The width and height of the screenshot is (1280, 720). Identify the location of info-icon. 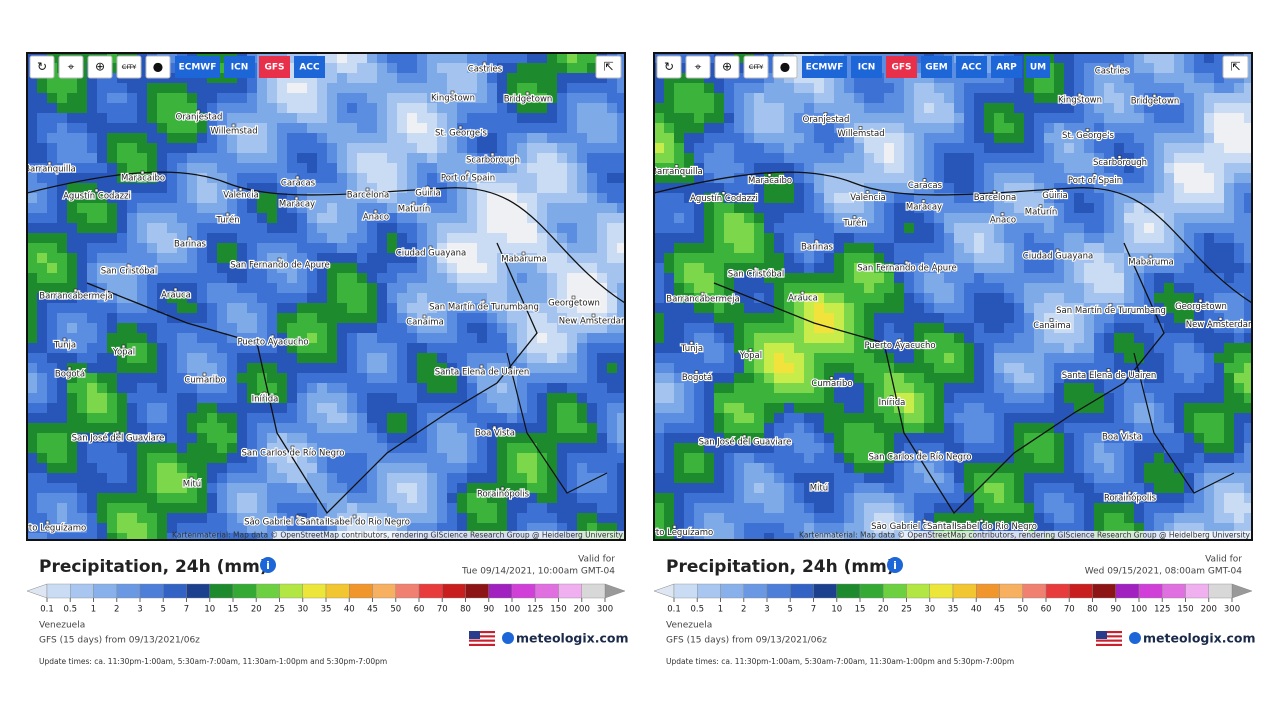
(268, 565).